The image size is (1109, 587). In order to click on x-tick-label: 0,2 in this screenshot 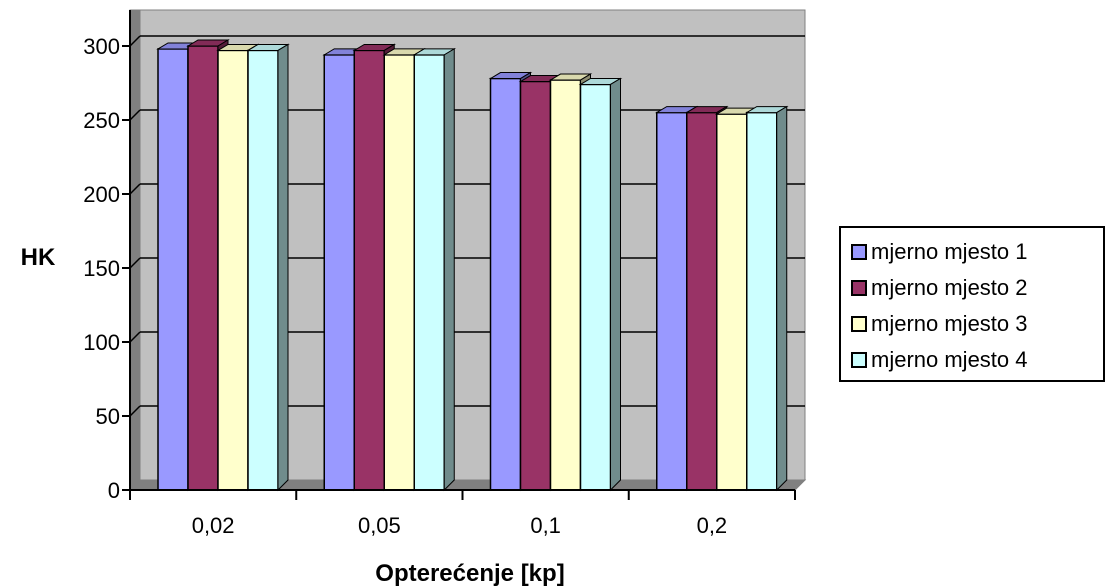, I will do `click(712, 525)`.